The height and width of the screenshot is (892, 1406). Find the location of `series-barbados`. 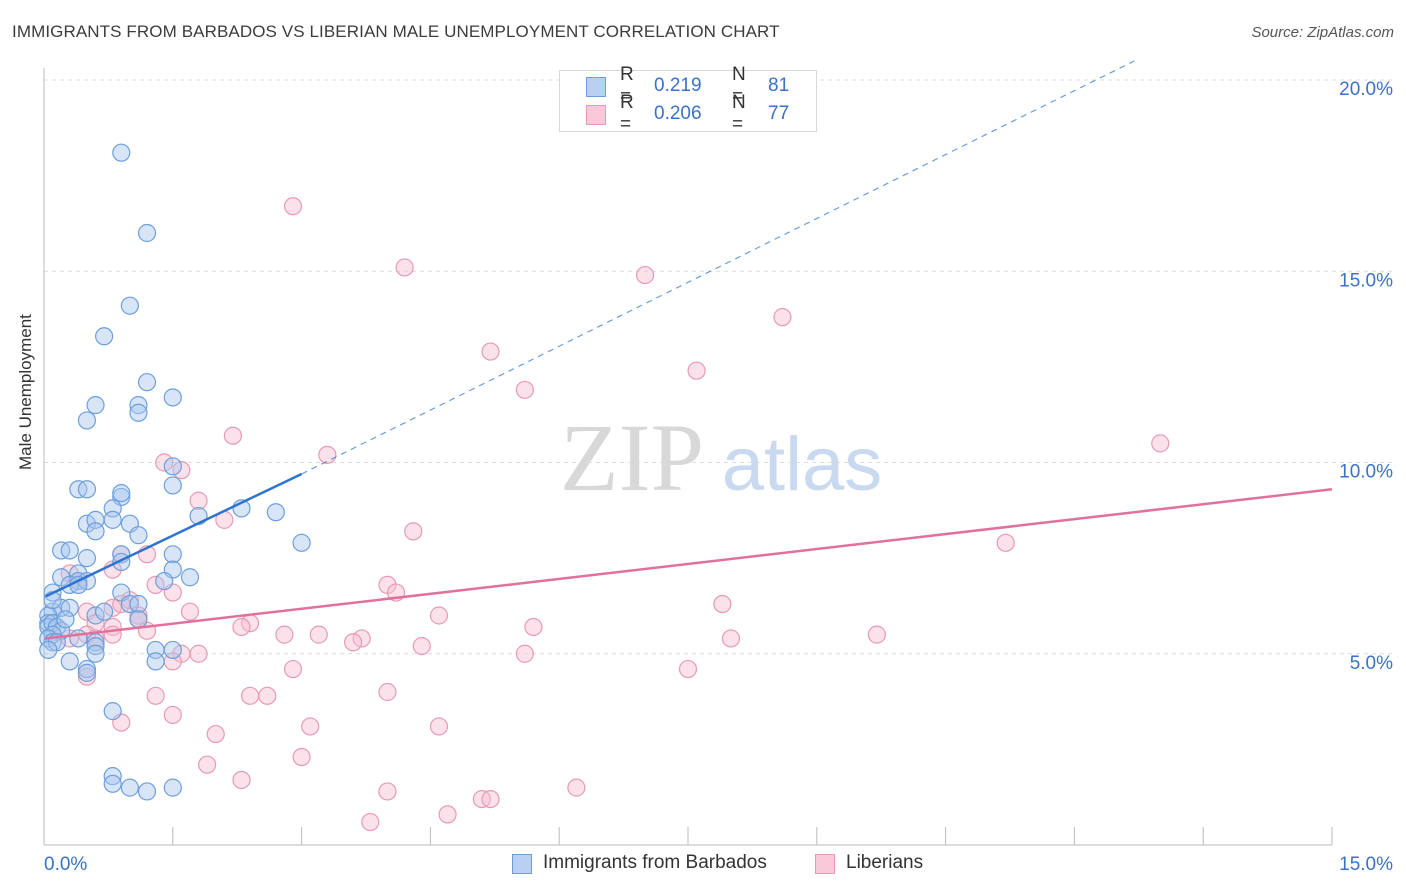

series-barbados is located at coordinates (175, 472).